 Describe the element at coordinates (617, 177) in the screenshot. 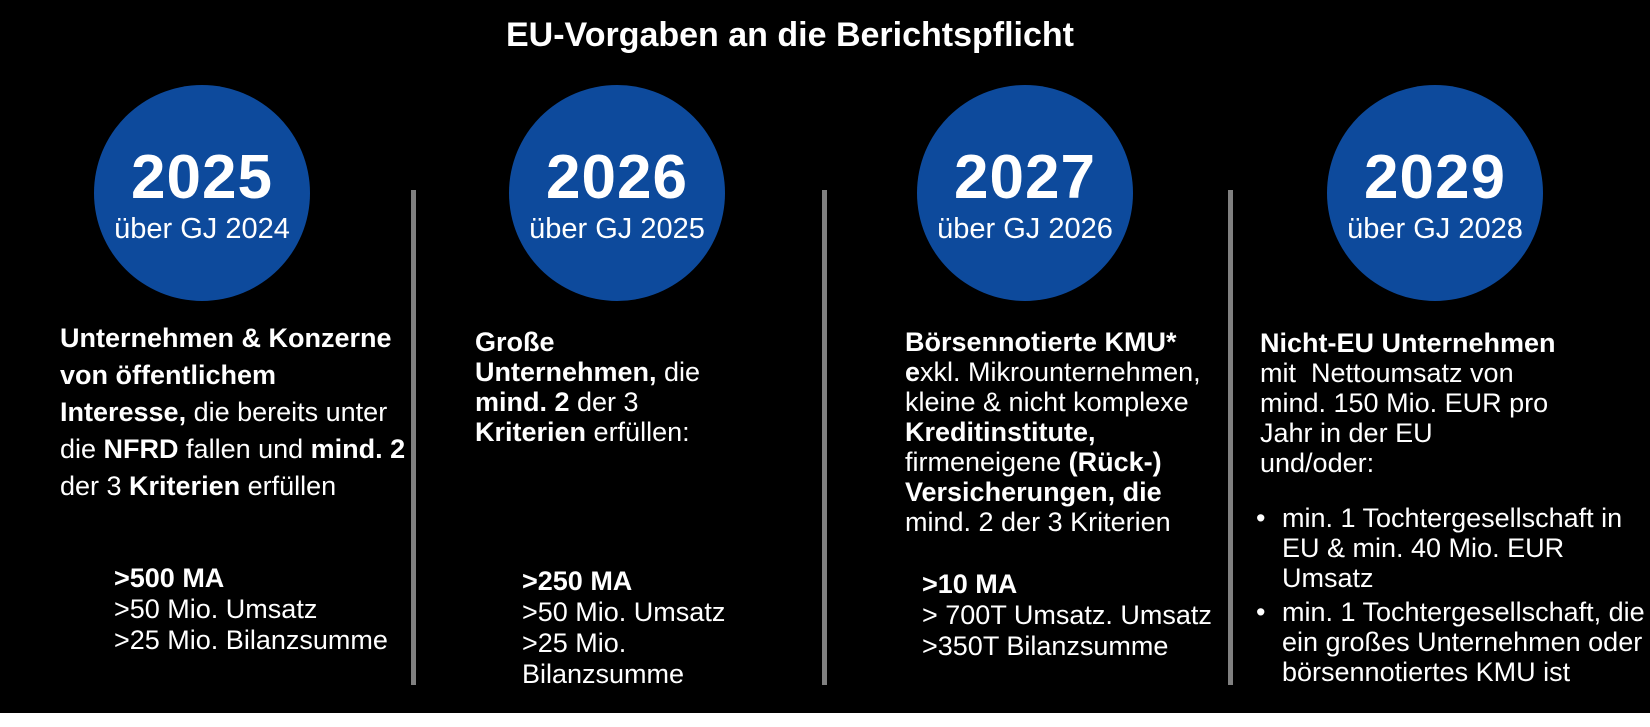

I see `year-label-2026: 2026` at that location.